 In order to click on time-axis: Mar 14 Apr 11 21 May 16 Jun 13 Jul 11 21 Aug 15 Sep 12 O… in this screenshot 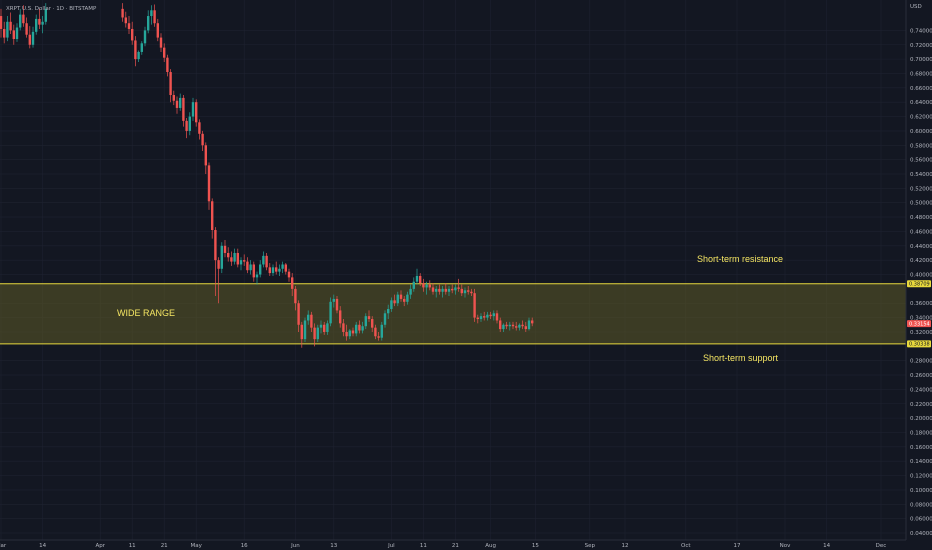, I will do `click(443, 546)`.